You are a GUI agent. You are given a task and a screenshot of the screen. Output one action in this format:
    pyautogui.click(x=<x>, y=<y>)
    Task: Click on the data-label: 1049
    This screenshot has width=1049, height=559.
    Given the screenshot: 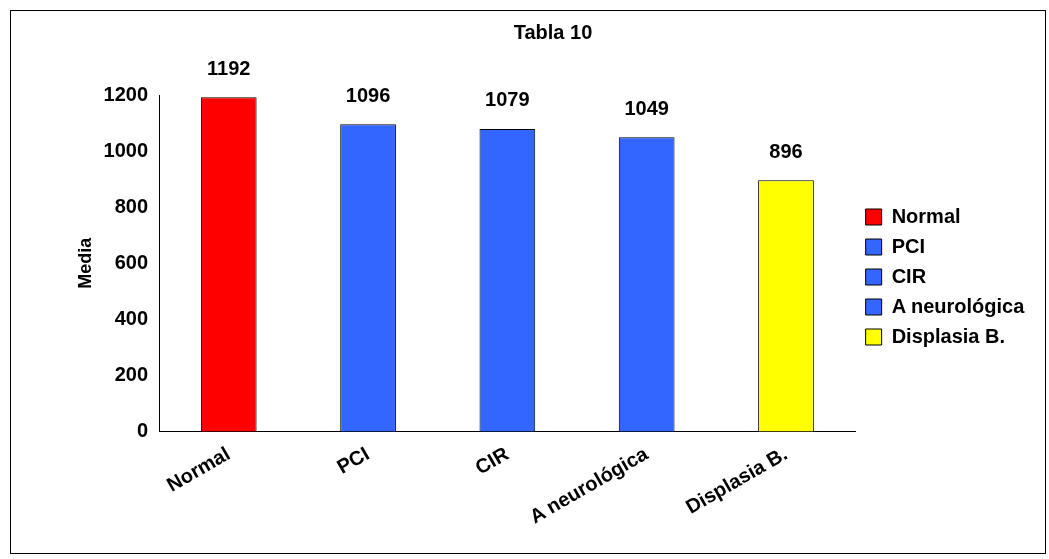 What is the action you would take?
    pyautogui.click(x=646, y=107)
    